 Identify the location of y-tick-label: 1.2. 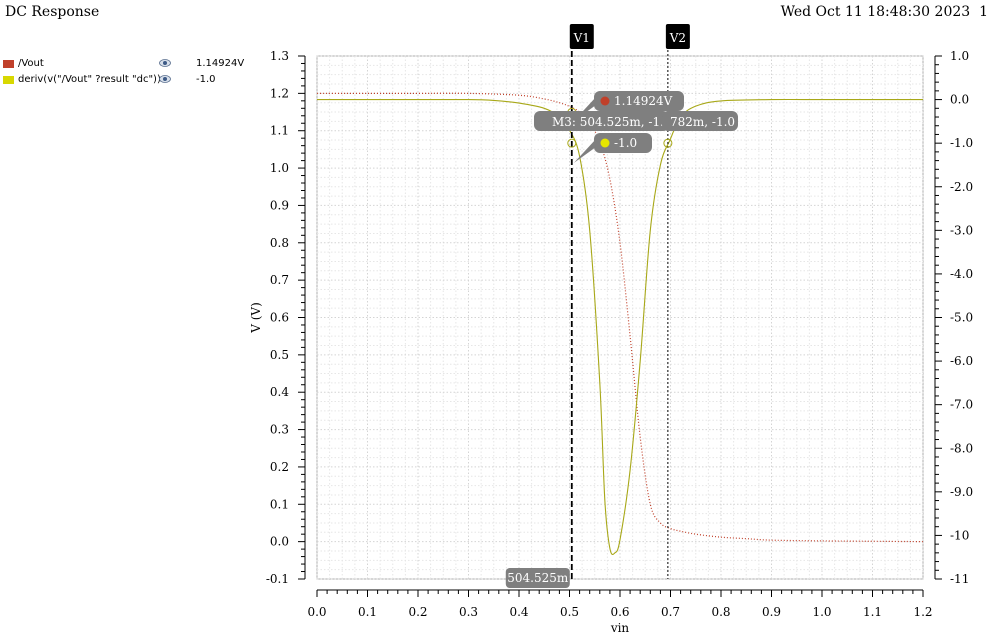
(279, 93).